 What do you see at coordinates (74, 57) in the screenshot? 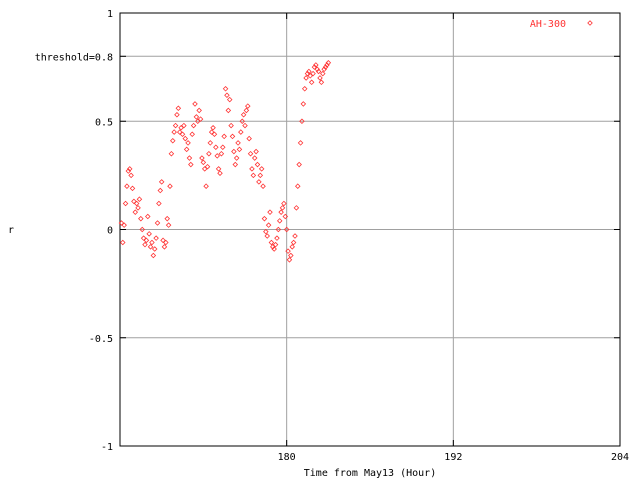
I see `y-tick-label: threshold=0.8` at bounding box center [74, 57].